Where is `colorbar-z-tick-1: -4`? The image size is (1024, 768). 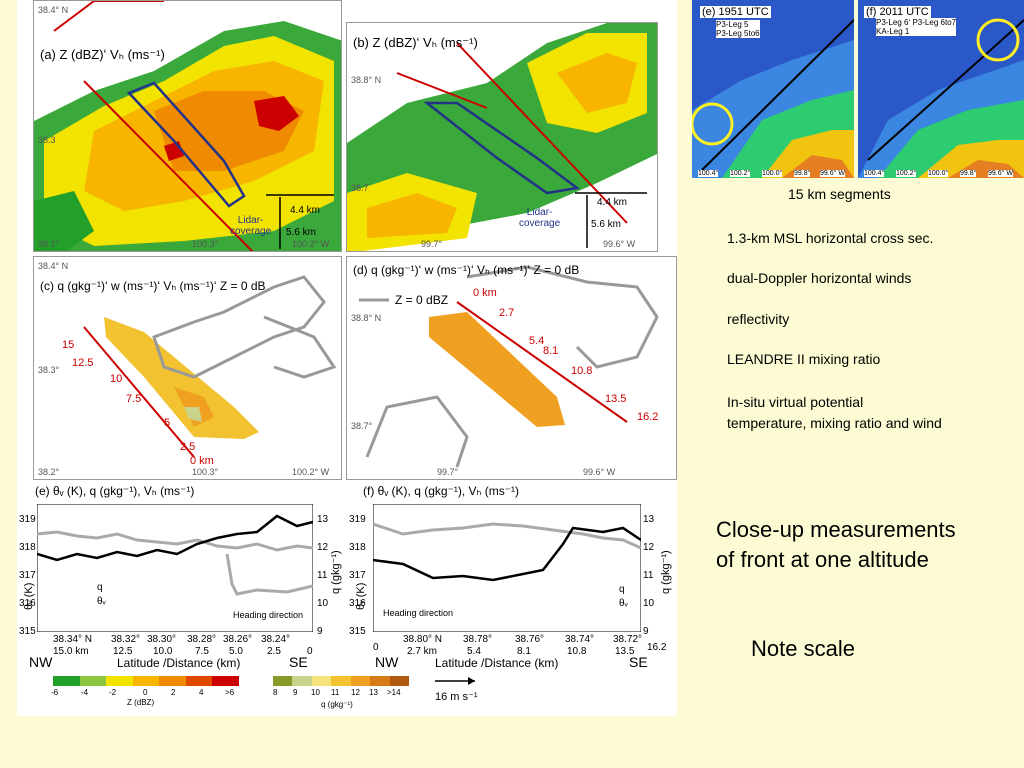
colorbar-z-tick-1: -4 is located at coordinates (85, 692).